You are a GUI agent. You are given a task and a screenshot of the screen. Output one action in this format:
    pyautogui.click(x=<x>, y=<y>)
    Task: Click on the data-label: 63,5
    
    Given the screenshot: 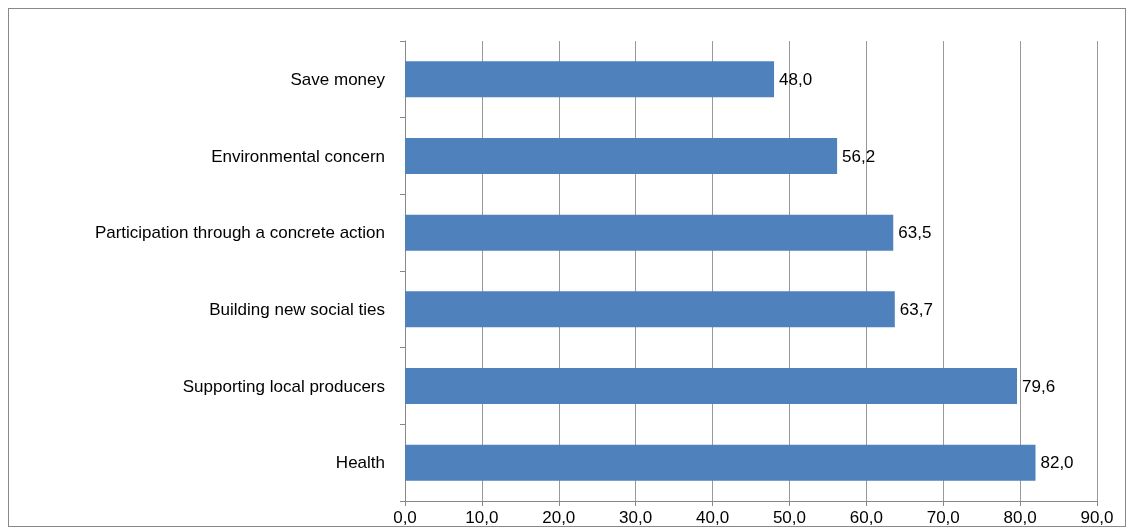 What is the action you would take?
    pyautogui.click(x=915, y=233)
    